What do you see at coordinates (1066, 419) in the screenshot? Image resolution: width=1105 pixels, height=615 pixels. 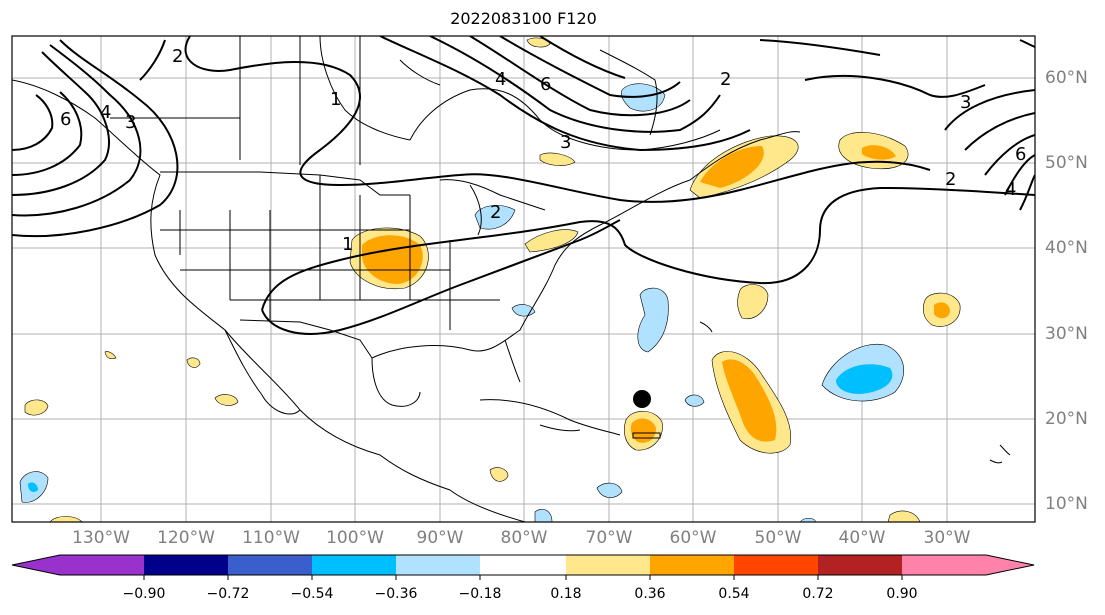 I see `lat-label: 20°N` at bounding box center [1066, 419].